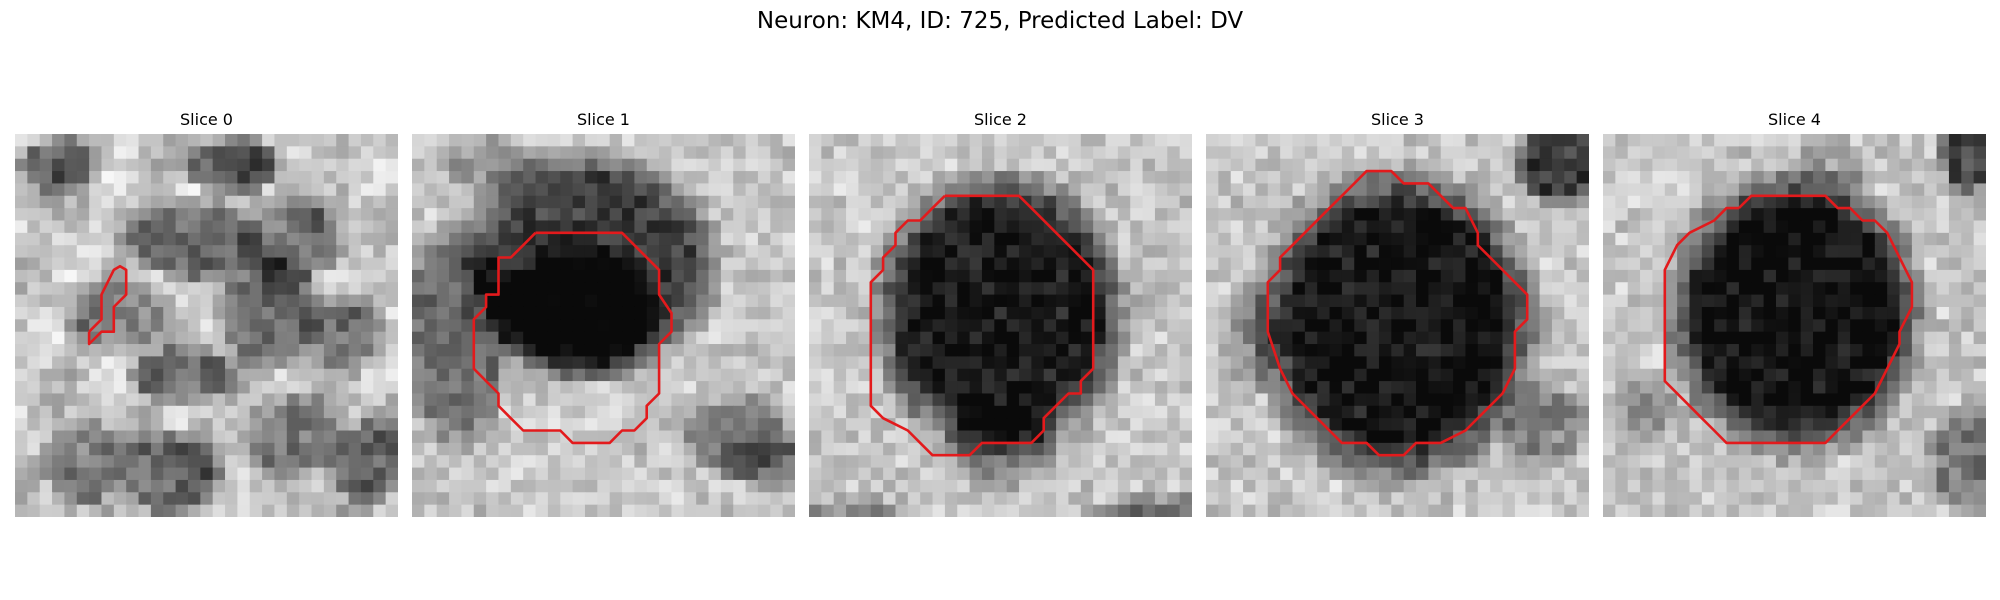 The width and height of the screenshot is (2000, 600). I want to click on slice-panel-3: Slice 3, so click(1397, 312).